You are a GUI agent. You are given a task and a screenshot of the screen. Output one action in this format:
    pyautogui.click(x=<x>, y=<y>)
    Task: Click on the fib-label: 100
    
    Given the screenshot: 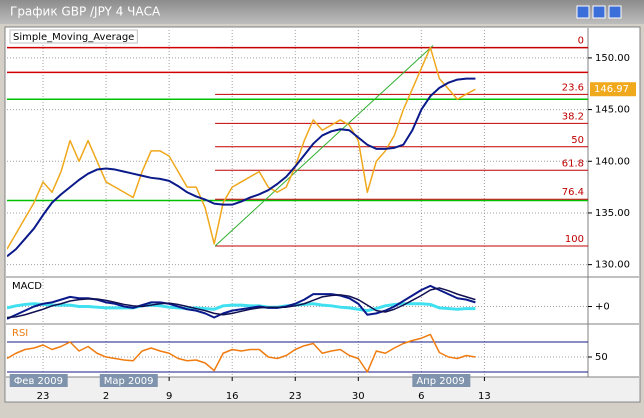 What is the action you would take?
    pyautogui.click(x=574, y=239)
    